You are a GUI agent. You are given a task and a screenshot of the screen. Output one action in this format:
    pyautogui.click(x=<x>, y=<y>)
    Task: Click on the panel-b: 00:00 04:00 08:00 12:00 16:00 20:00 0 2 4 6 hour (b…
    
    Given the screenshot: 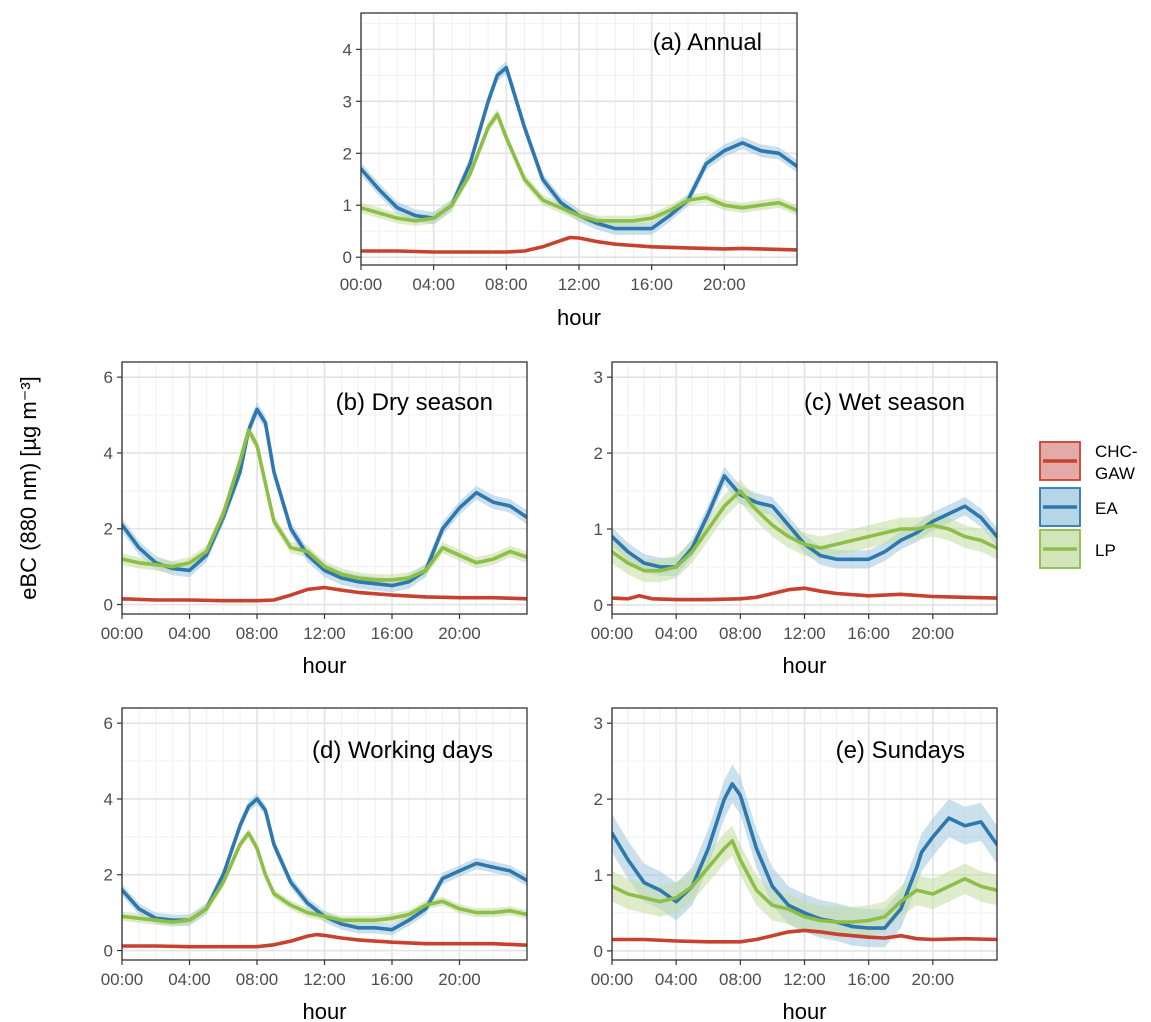 What is the action you would take?
    pyautogui.click(x=314, y=519)
    